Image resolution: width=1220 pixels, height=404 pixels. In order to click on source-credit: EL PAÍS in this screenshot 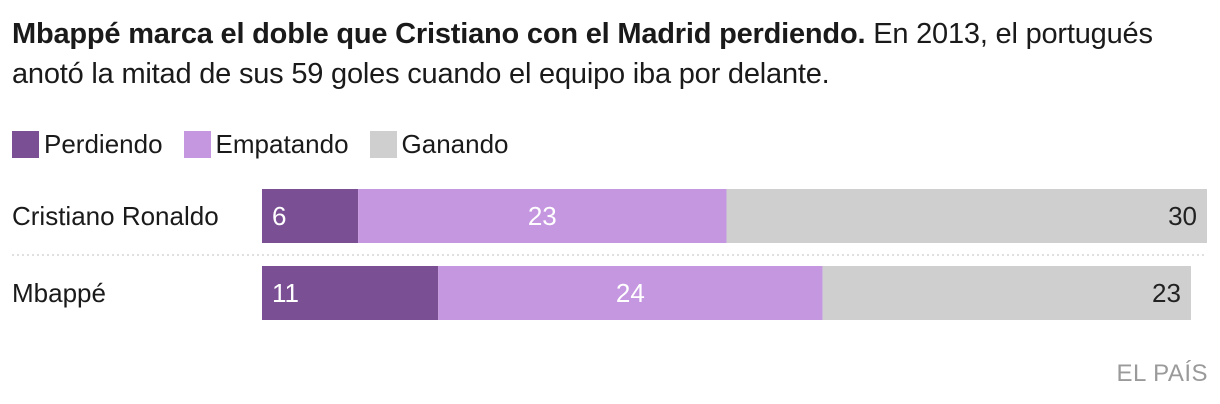, I will do `click(1162, 373)`.